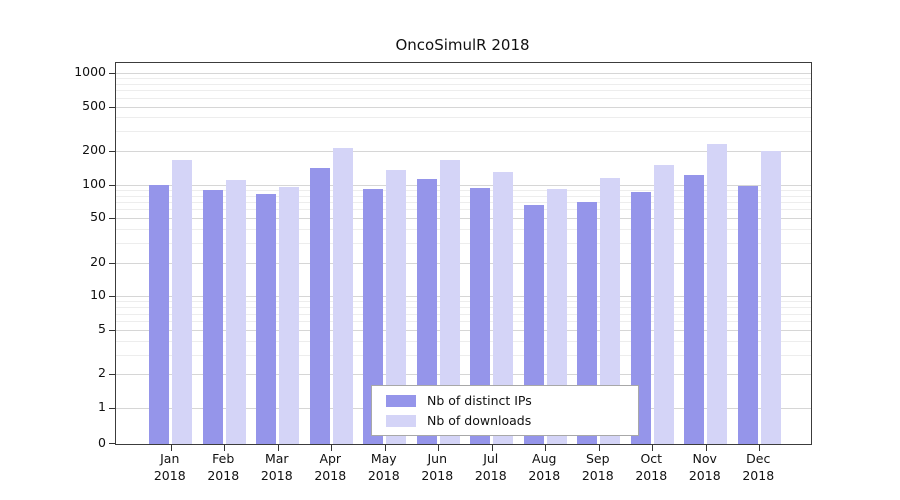  What do you see at coordinates (479, 400) in the screenshot?
I see `legend-label: Nb of distinct IPs` at bounding box center [479, 400].